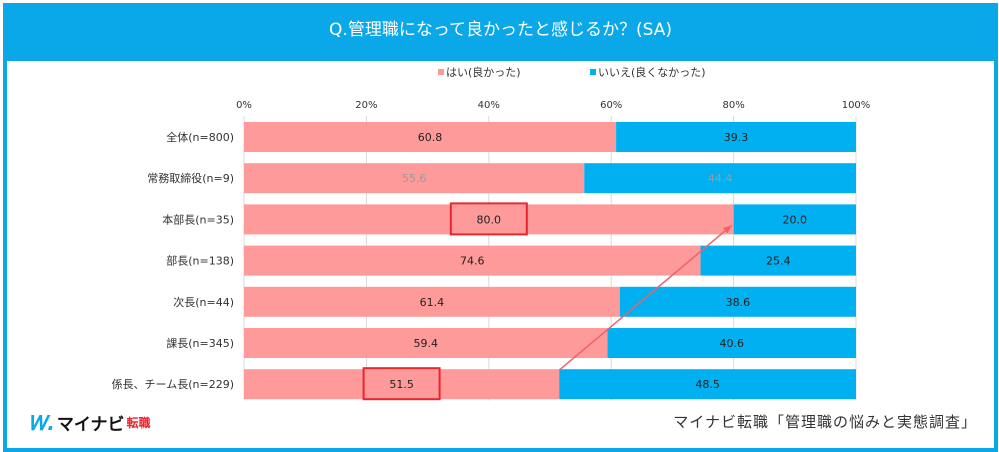  What do you see at coordinates (138, 423) in the screenshot?
I see `logo-subtext: 転職` at bounding box center [138, 423].